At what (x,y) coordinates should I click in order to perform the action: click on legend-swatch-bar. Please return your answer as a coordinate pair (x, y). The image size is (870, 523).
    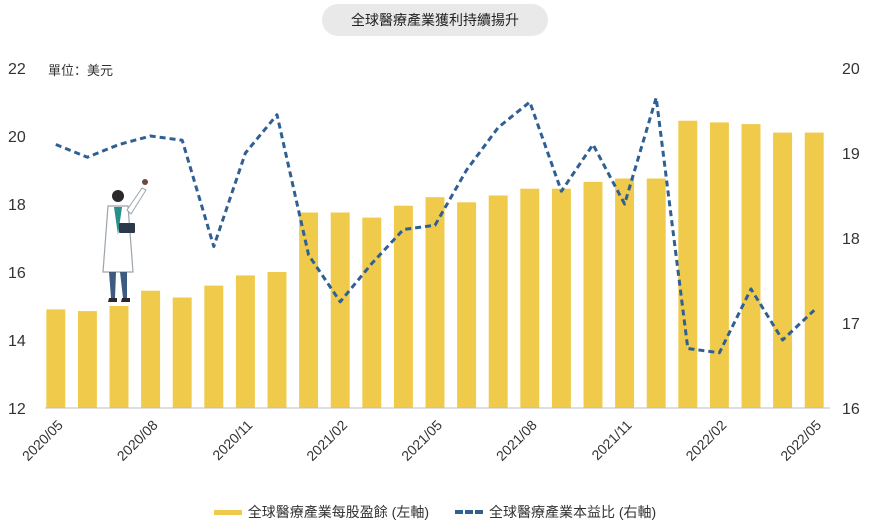
    Looking at the image, I should click on (227, 512).